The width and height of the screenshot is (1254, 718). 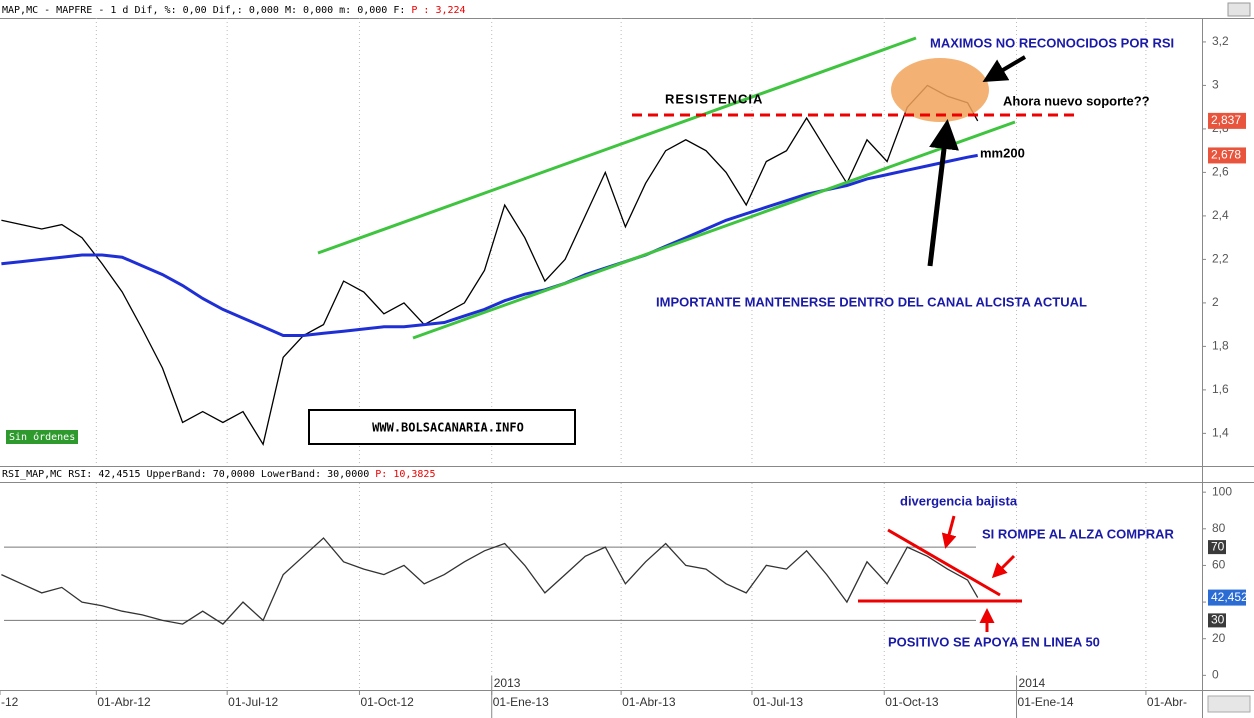 I want to click on y-tick-label: 1,6, so click(x=1220, y=389).